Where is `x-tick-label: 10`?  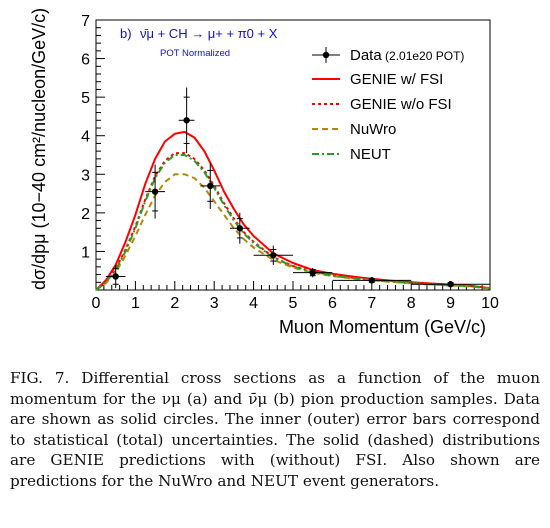 x-tick-label: 10 is located at coordinates (490, 303).